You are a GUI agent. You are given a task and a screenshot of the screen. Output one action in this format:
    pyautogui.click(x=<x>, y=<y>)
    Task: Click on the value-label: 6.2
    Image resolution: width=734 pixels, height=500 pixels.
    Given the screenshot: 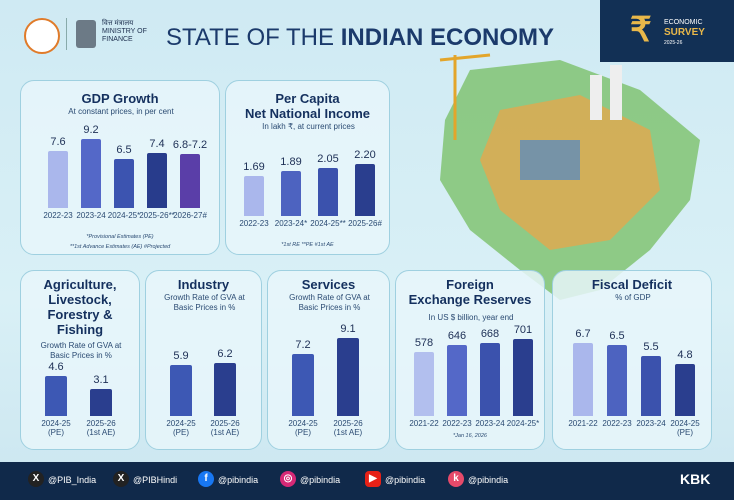 What is the action you would take?
    pyautogui.click(x=225, y=353)
    